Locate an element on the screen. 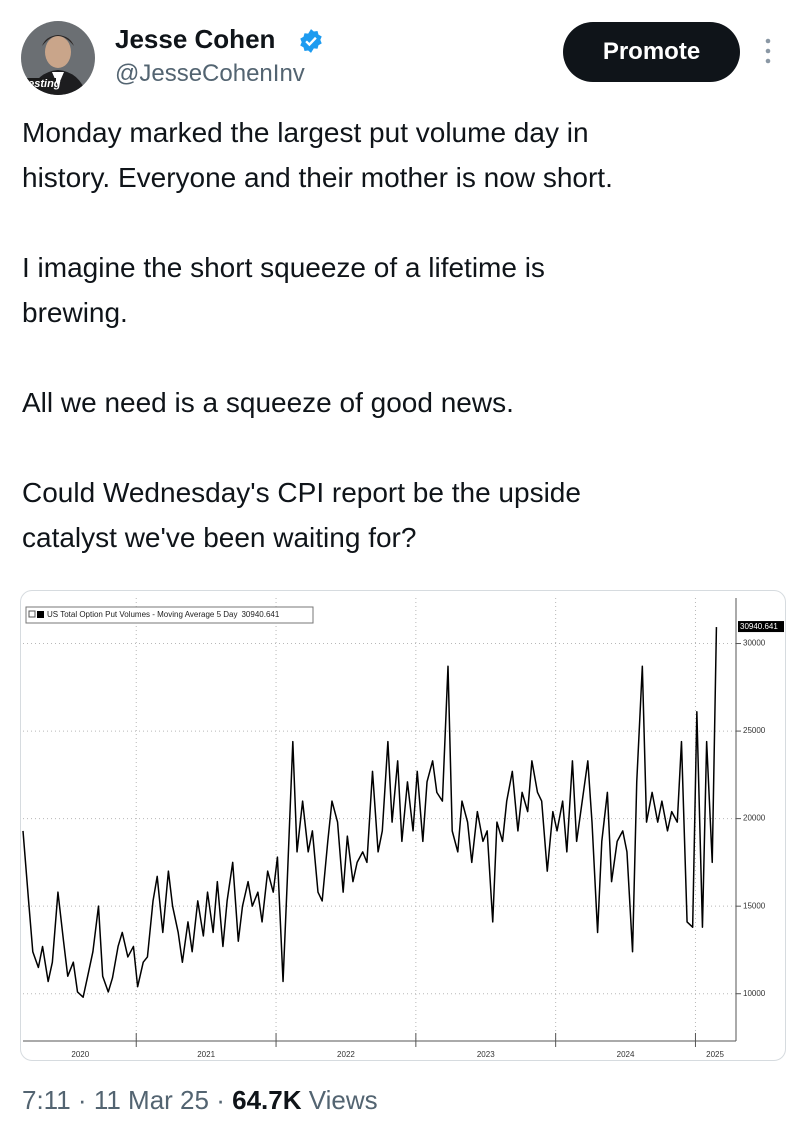 The height and width of the screenshot is (1139, 806). tweet-footer: 7:11 · 11 Mar 25 · 64.7K Views is located at coordinates (200, 1100).